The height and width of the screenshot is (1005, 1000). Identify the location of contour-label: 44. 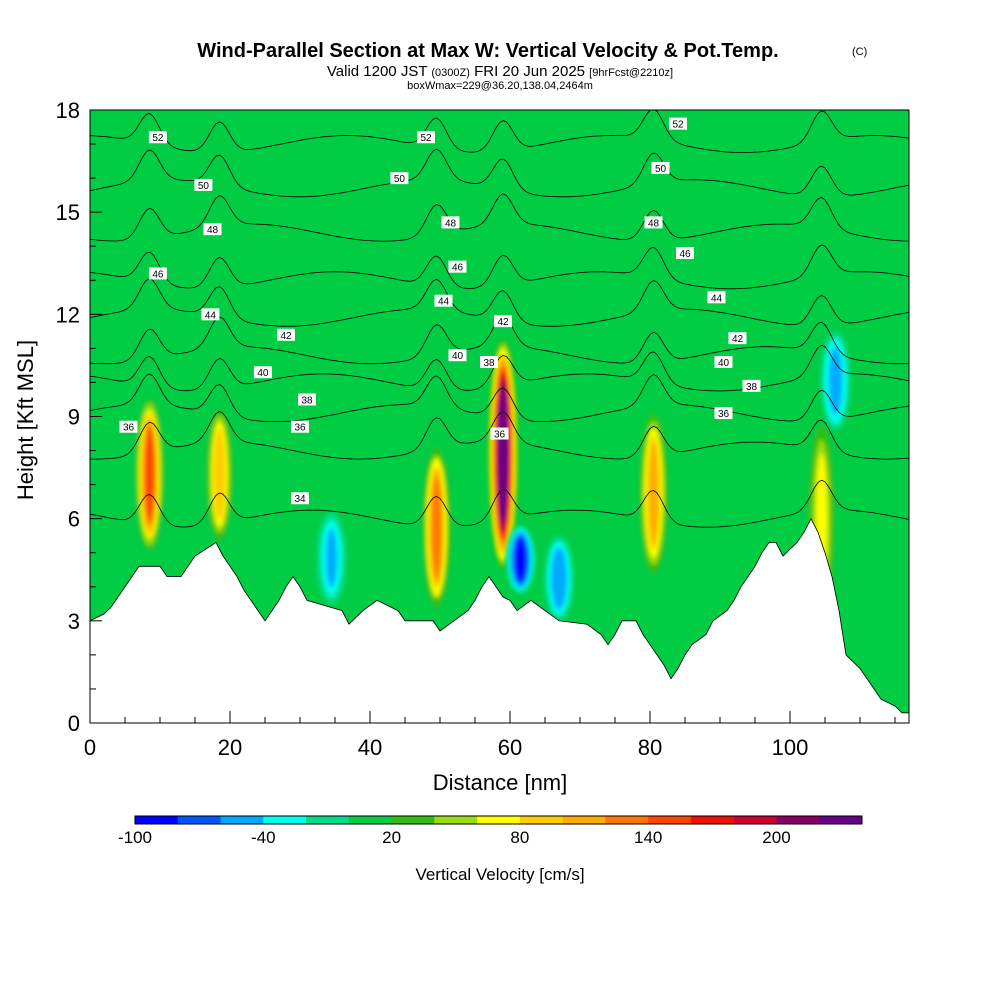
(443, 301).